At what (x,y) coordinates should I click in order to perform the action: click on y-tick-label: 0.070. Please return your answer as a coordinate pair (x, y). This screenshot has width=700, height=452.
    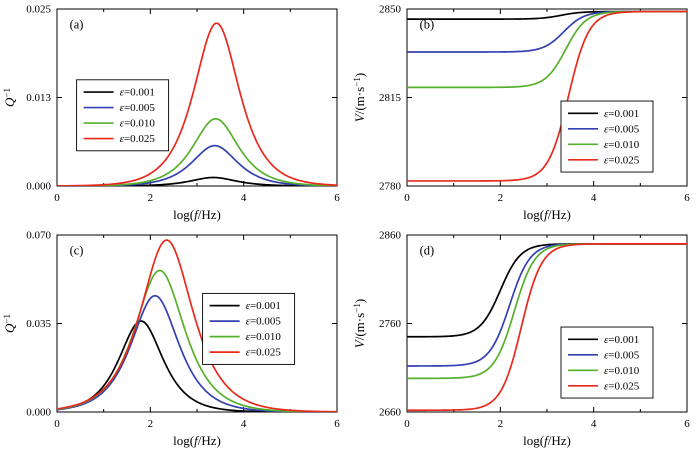
    Looking at the image, I should click on (38, 236).